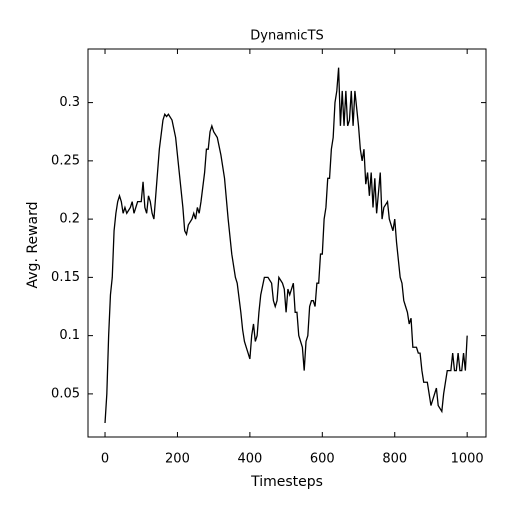  I want to click on y-tick-label: 0.15, so click(65, 277).